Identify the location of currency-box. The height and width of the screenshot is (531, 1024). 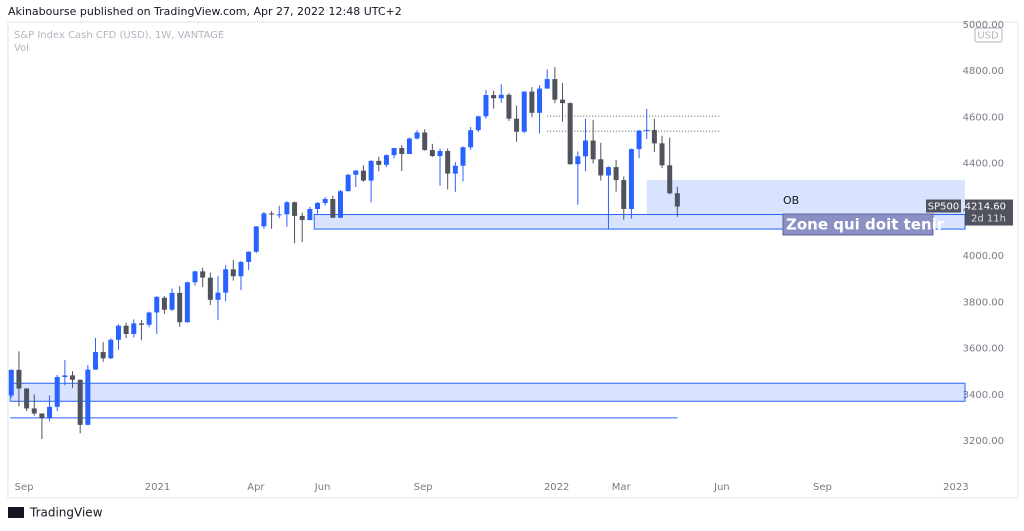
(988, 35).